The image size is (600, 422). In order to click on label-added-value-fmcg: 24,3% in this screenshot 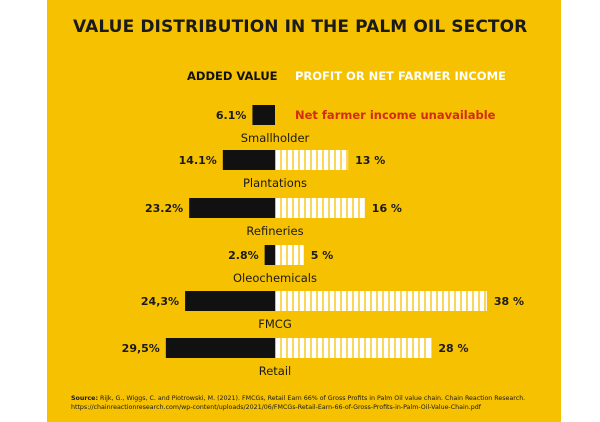, I will do `click(160, 301)`.